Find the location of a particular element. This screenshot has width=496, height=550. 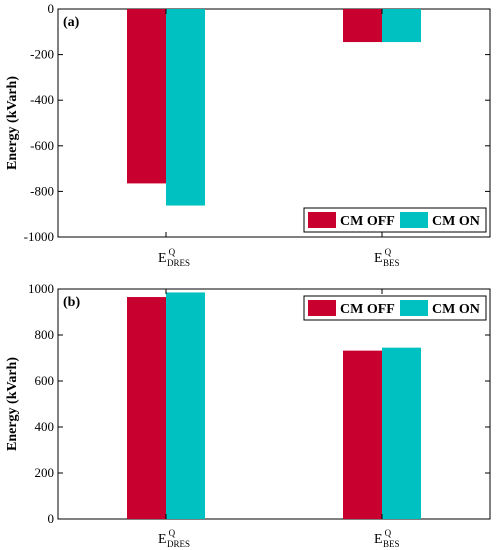

legend-b: CM OFF CM ON is located at coordinates (395, 308).